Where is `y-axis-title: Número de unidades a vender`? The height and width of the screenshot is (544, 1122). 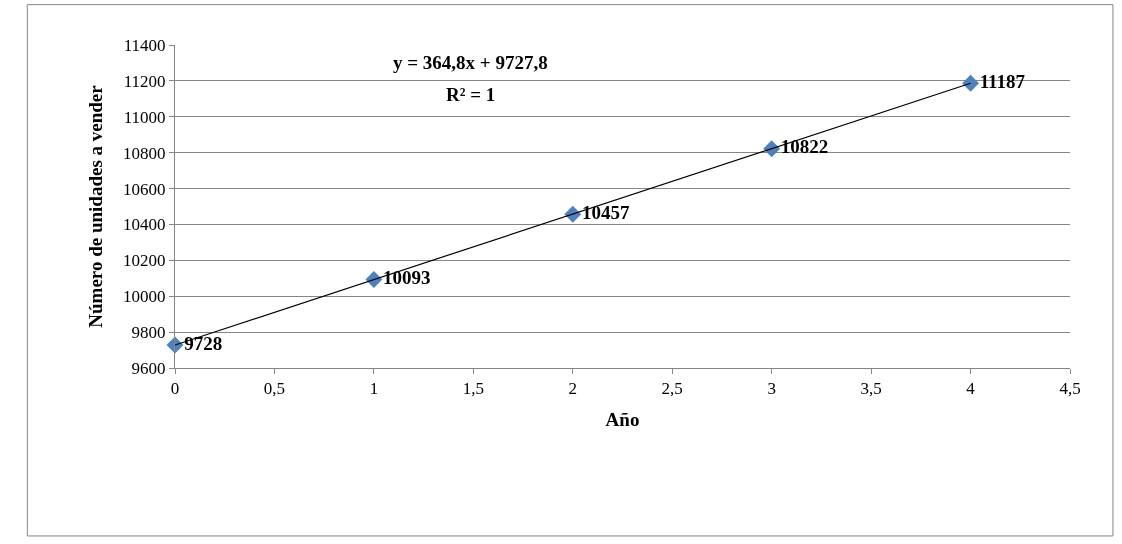
y-axis-title: Número de unidades a vender is located at coordinates (95, 206).